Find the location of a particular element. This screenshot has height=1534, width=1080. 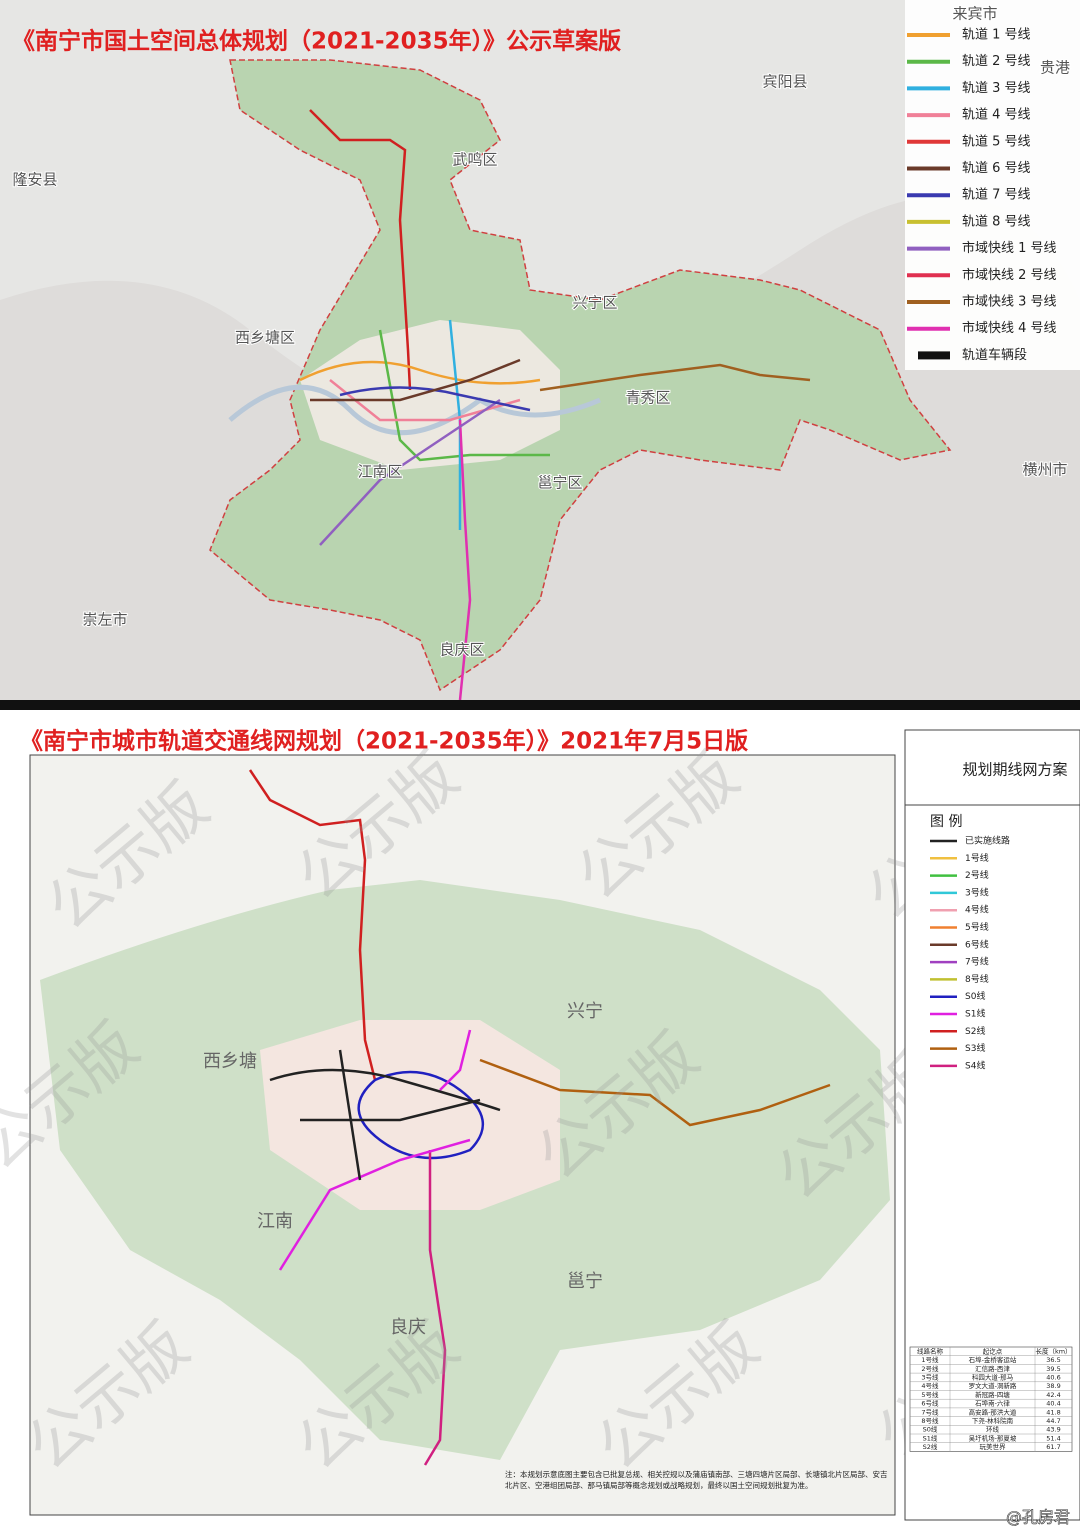

legend-label: 4号线 is located at coordinates (977, 910).